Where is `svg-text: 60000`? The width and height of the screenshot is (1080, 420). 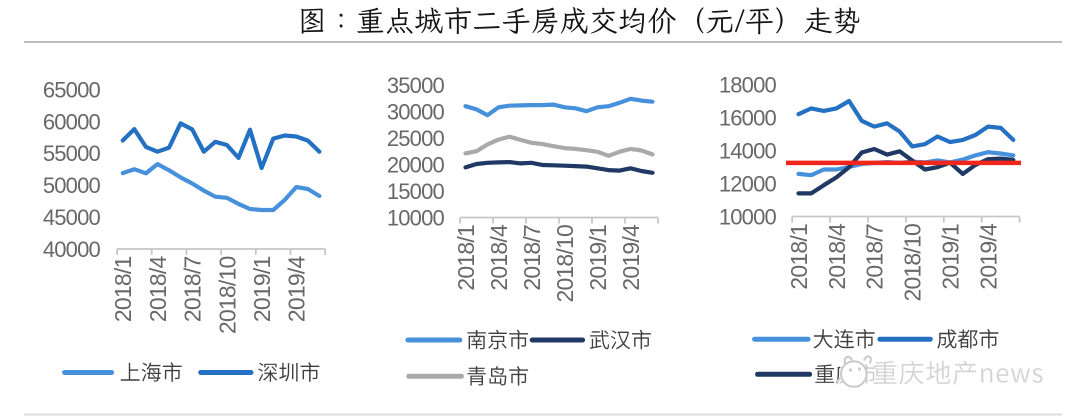
svg-text: 60000 is located at coordinates (72, 121).